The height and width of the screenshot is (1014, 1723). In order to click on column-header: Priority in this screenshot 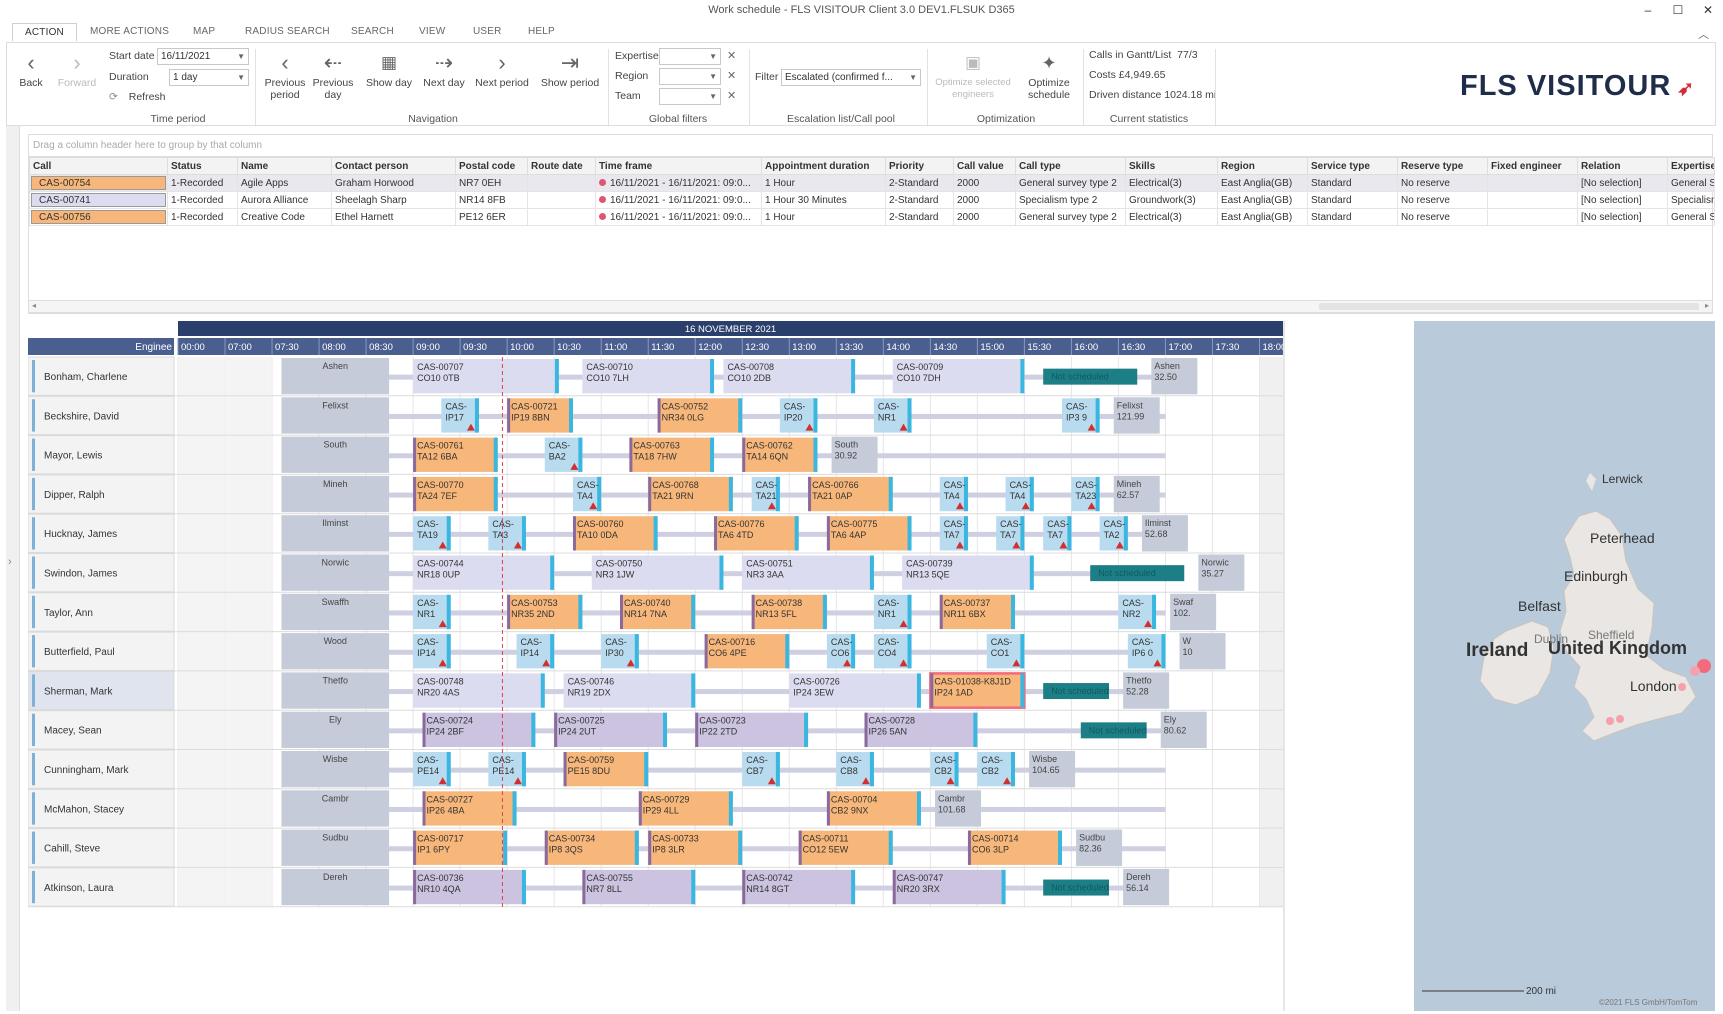, I will do `click(919, 166)`.